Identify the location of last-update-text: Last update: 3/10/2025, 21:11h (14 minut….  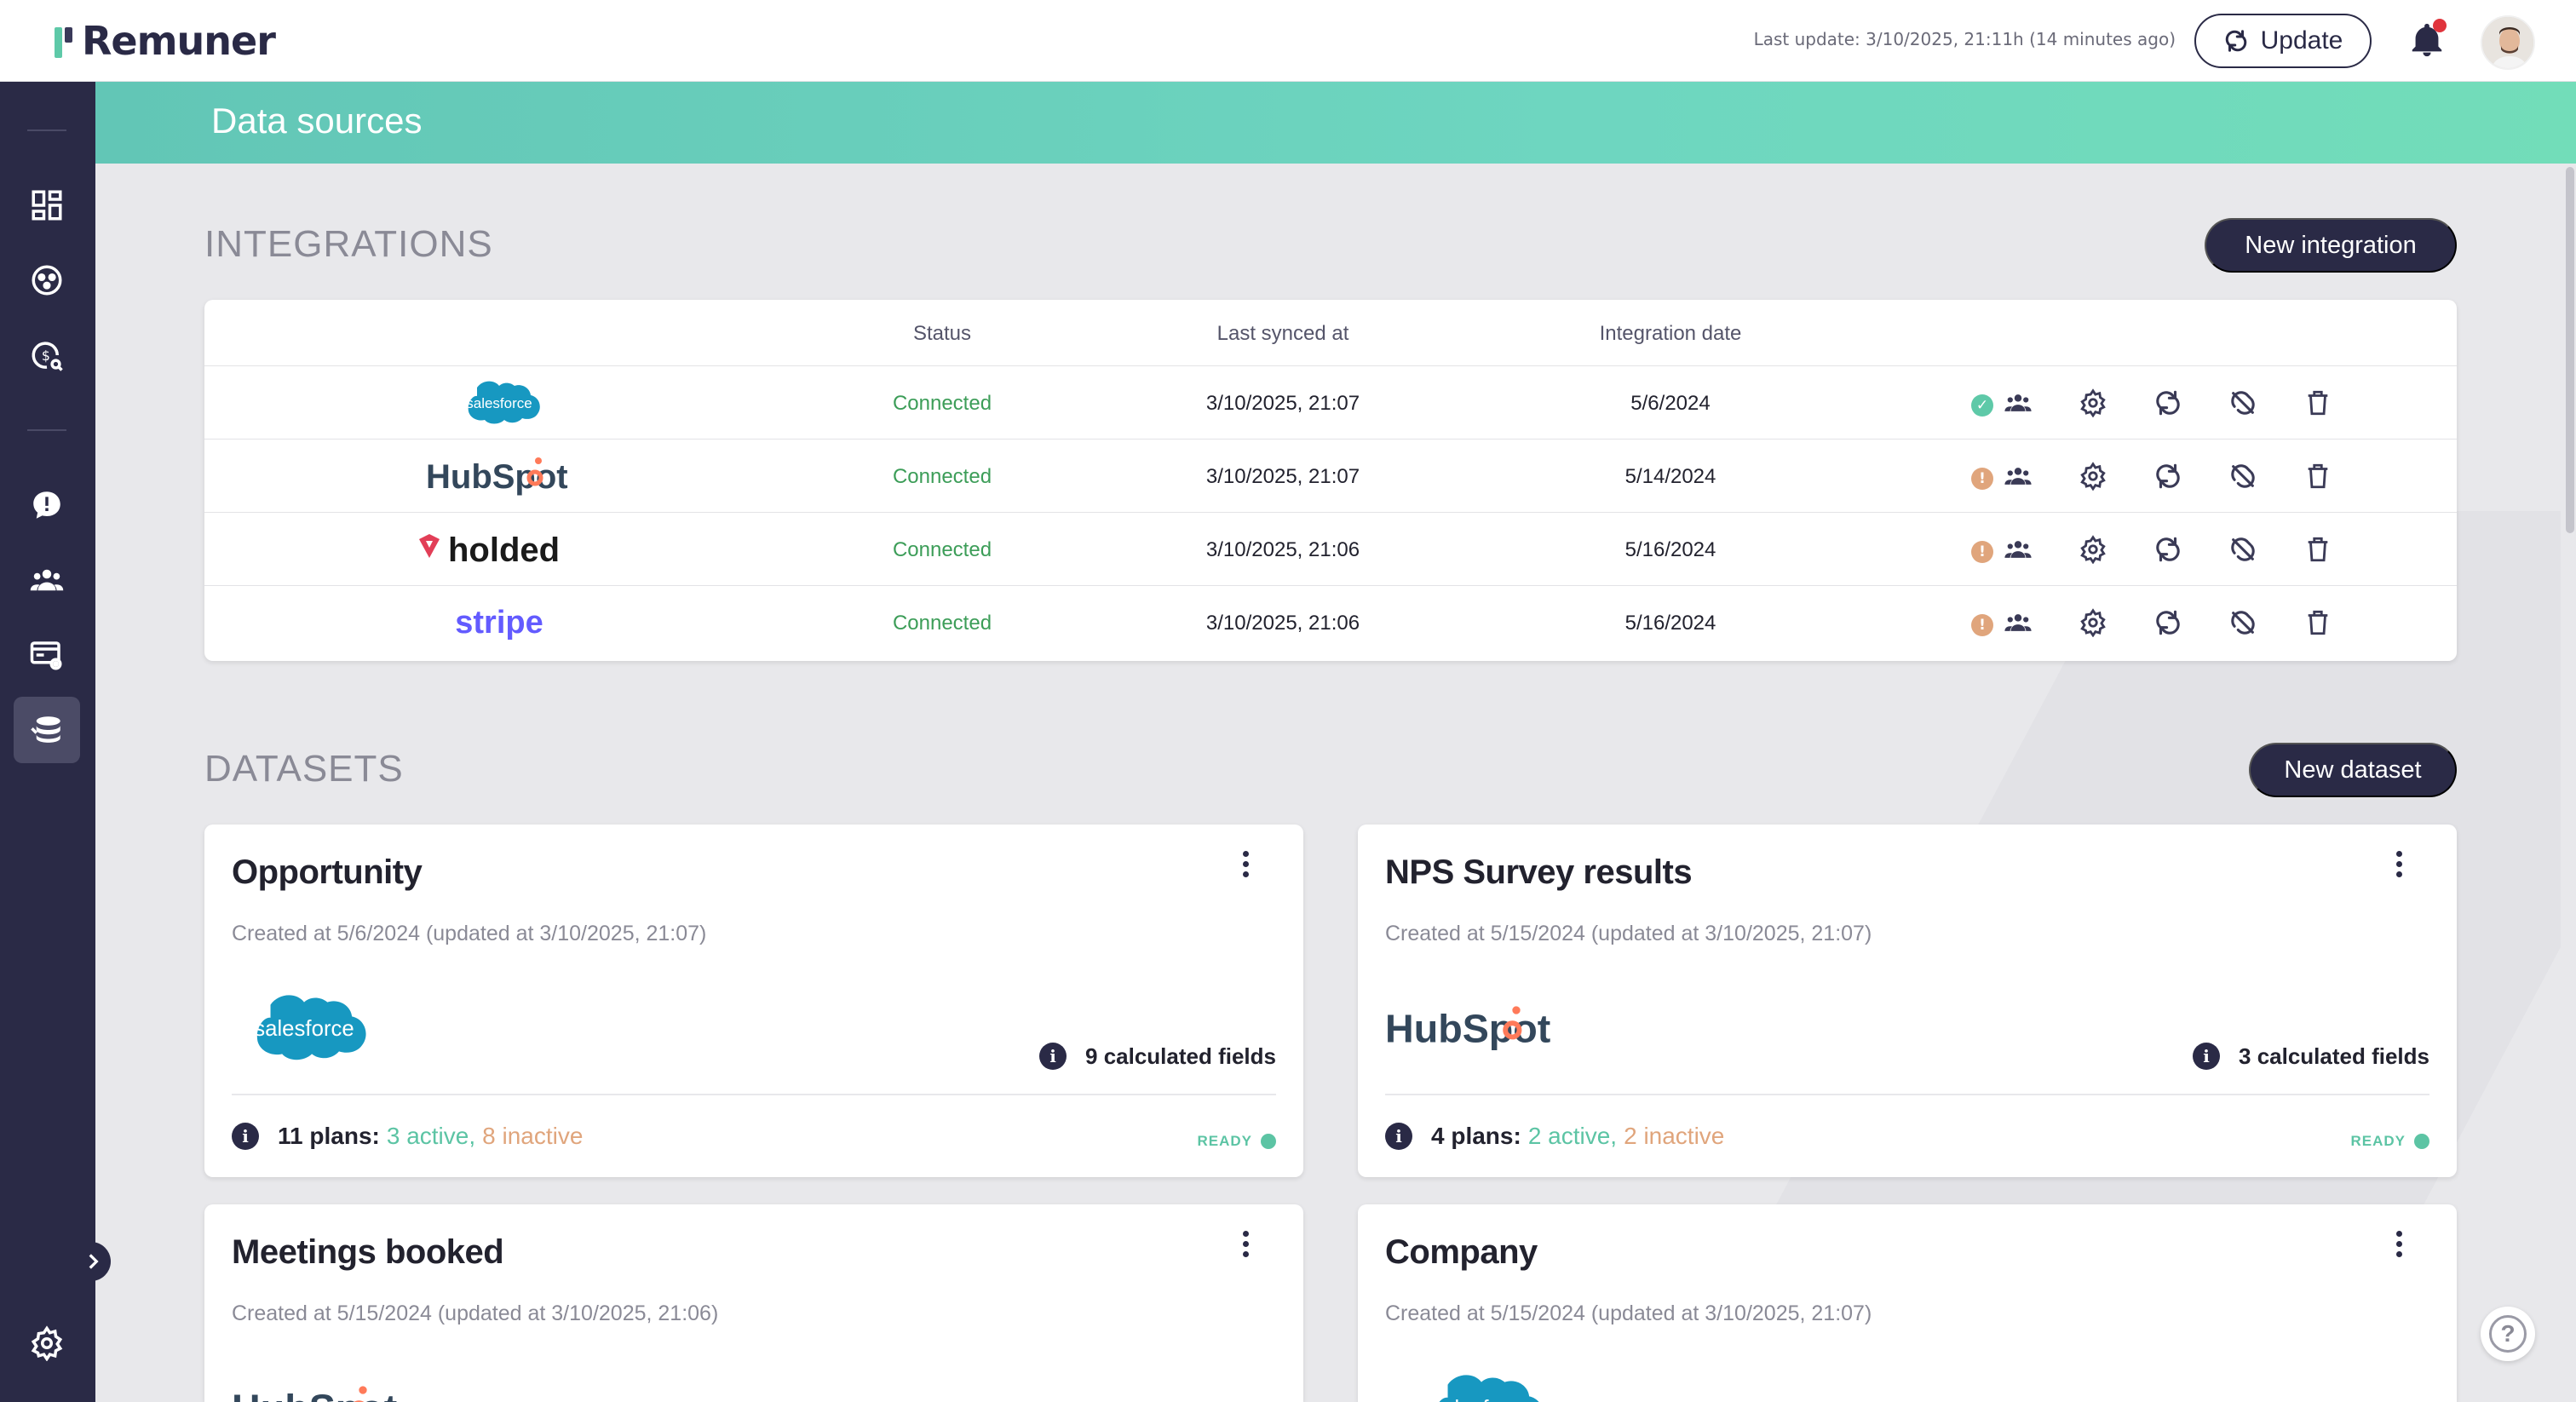
(1964, 39).